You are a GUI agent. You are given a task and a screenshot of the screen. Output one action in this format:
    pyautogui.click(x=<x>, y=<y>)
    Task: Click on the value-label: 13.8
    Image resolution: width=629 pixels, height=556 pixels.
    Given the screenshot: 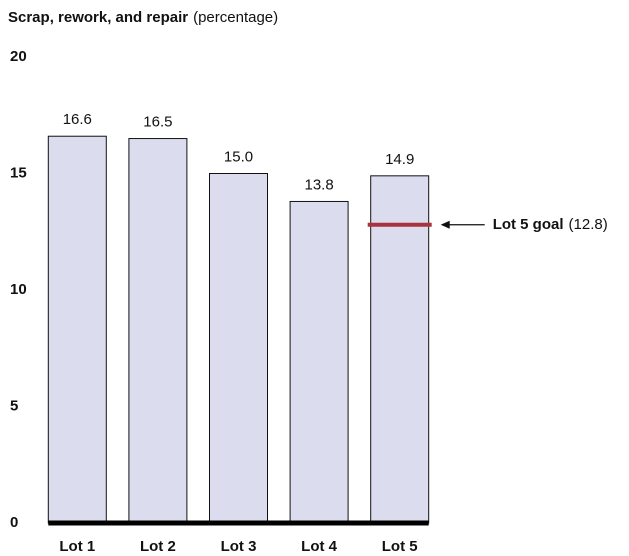 What is the action you would take?
    pyautogui.click(x=318, y=184)
    